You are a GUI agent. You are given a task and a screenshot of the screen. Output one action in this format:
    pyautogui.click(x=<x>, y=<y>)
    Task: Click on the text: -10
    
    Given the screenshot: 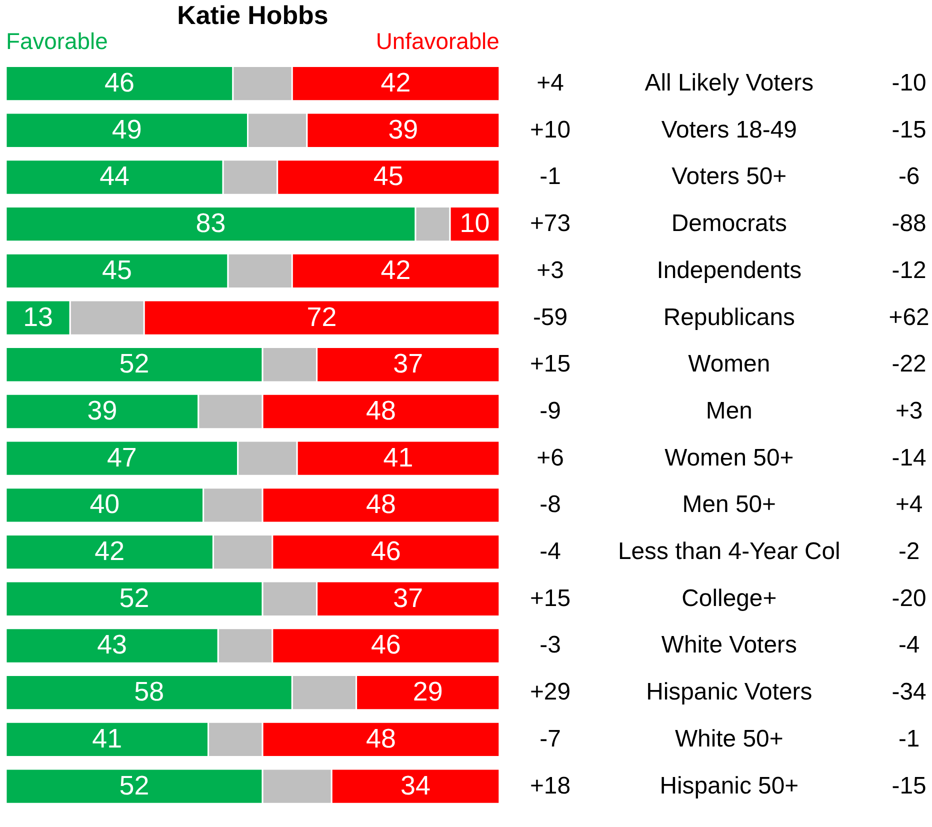 What is the action you would take?
    pyautogui.click(x=909, y=83)
    